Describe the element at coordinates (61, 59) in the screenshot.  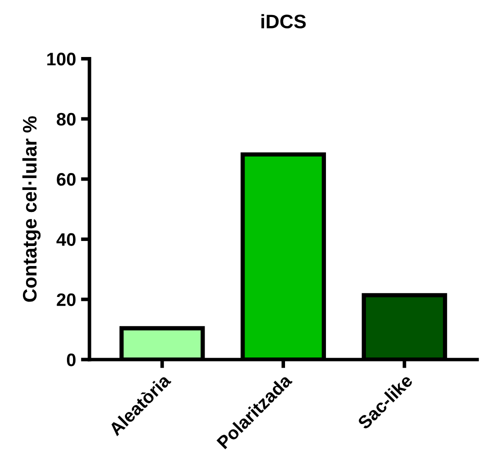
I see `y-tick-label: 100` at that location.